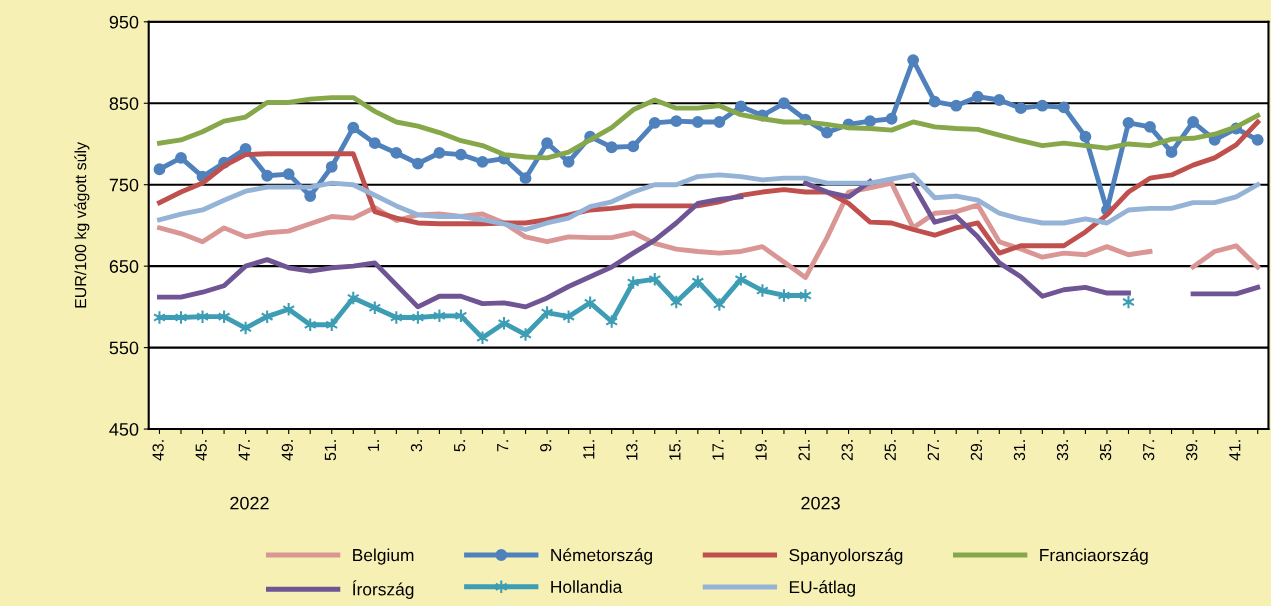 The height and width of the screenshot is (606, 1271). Describe the element at coordinates (1019, 450) in the screenshot. I see `x-tick-label: 31.` at that location.